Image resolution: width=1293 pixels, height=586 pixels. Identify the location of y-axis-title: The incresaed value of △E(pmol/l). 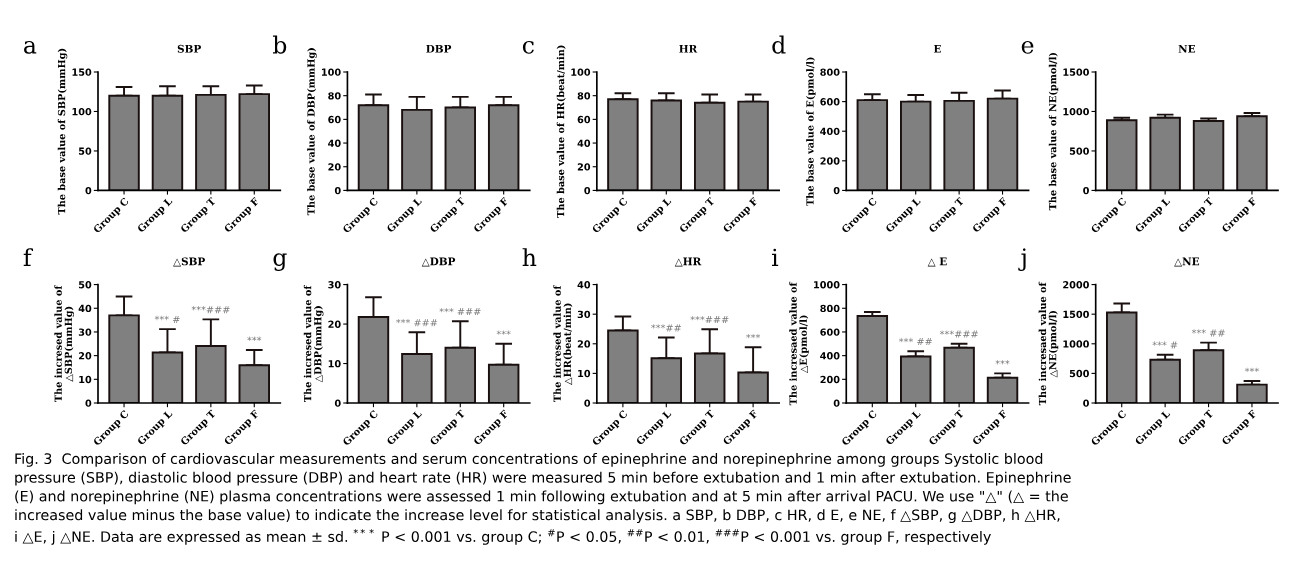
(799, 343).